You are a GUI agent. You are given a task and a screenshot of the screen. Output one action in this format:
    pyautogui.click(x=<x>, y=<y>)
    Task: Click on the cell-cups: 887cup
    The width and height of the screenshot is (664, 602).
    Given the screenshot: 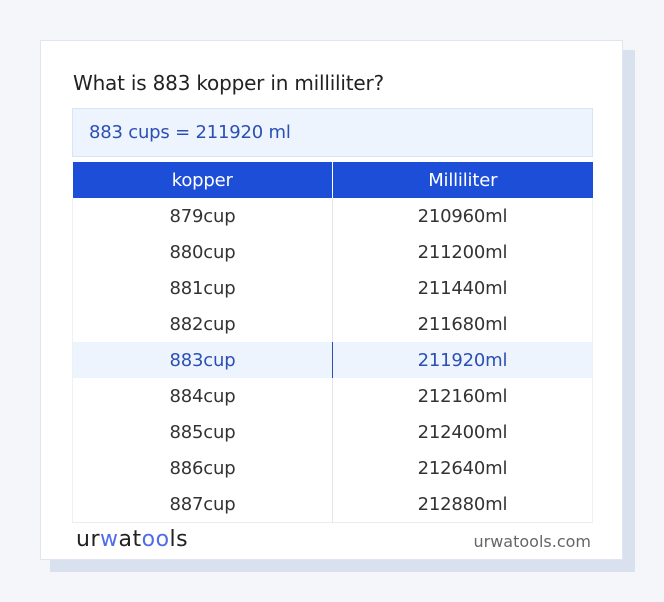 What is the action you would take?
    pyautogui.click(x=202, y=504)
    